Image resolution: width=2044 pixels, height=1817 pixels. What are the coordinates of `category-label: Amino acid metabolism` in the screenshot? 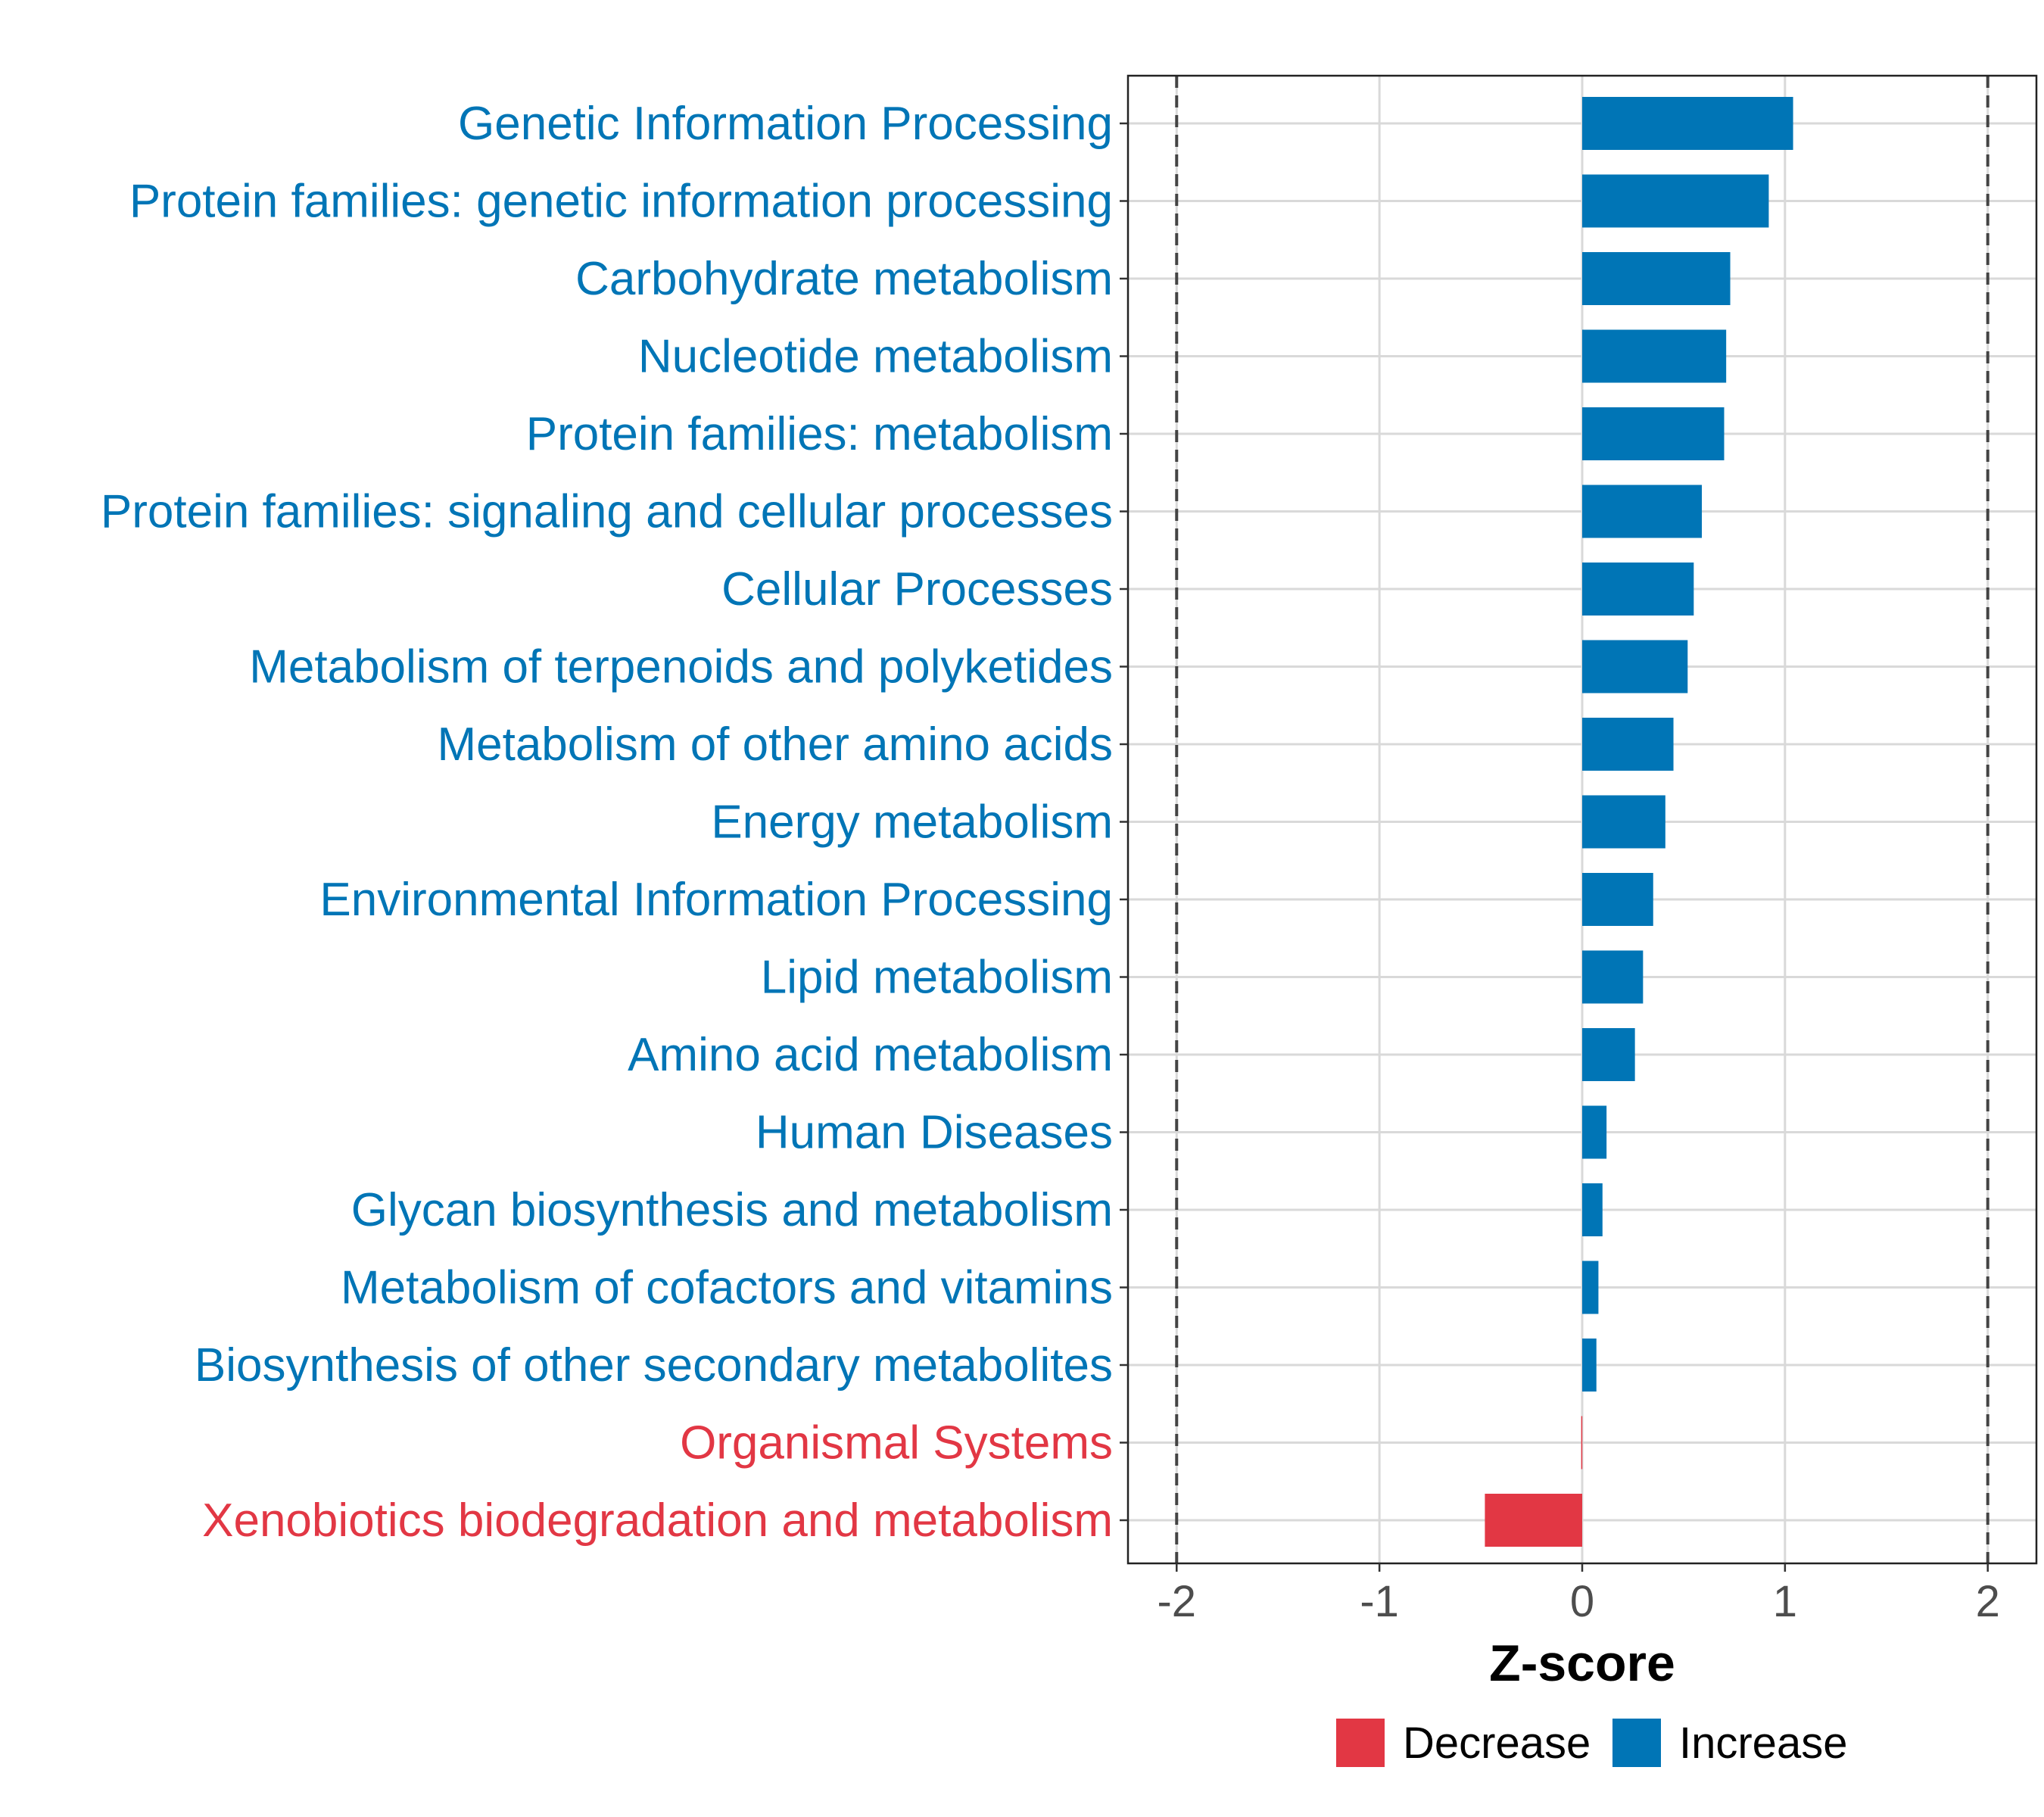 It's located at (870, 1055).